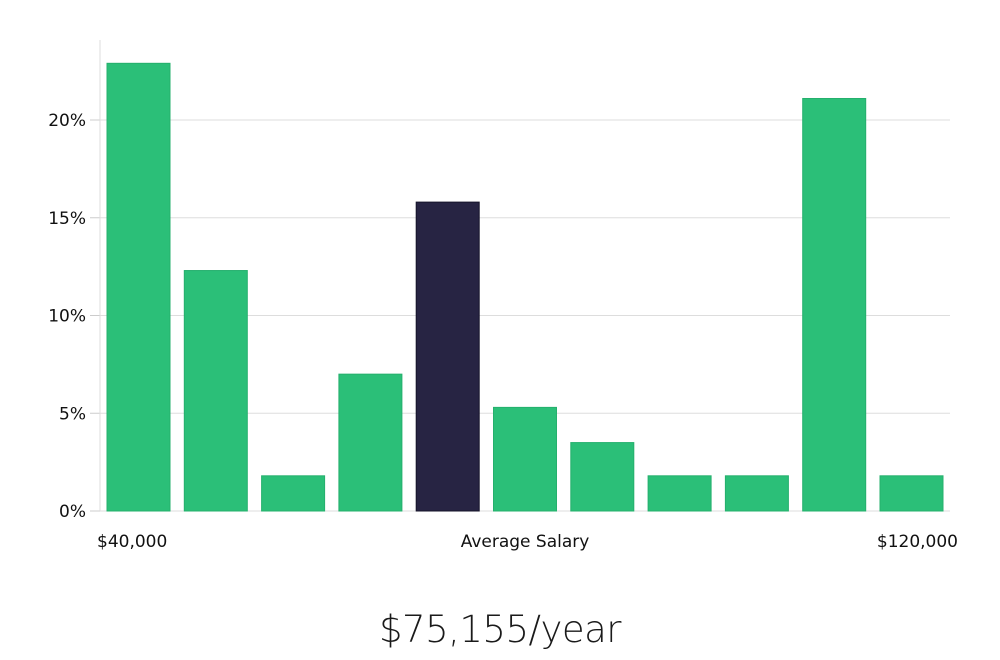 Image resolution: width=1000 pixels, height=660 pixels. Describe the element at coordinates (447, 356) in the screenshot. I see `bar-highlighted` at that location.